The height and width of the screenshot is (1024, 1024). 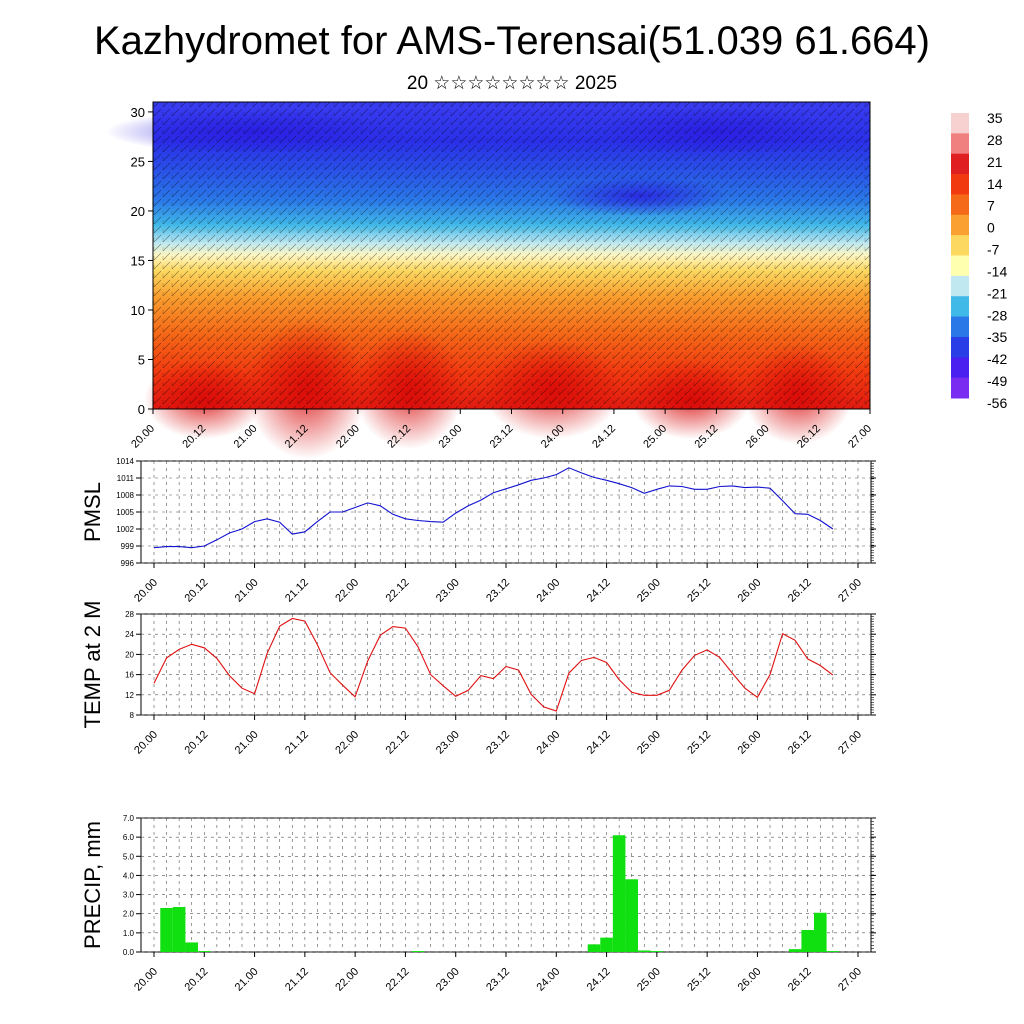 I want to click on y-tick-label: 1014, so click(x=125, y=461).